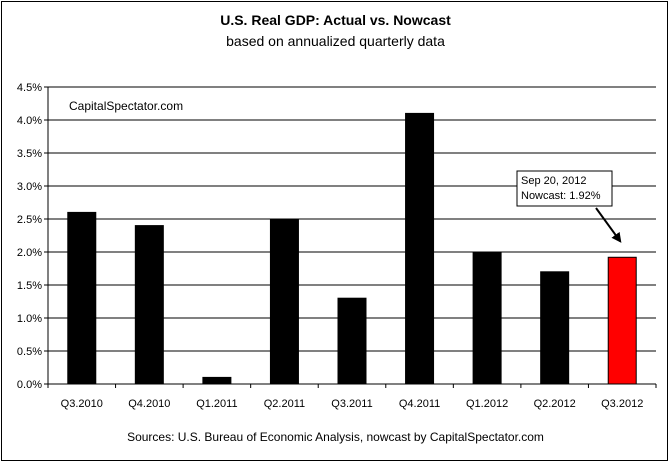 This screenshot has height=464, width=671. What do you see at coordinates (29, 385) in the screenshot?
I see `y-tick-label: 0.0%` at bounding box center [29, 385].